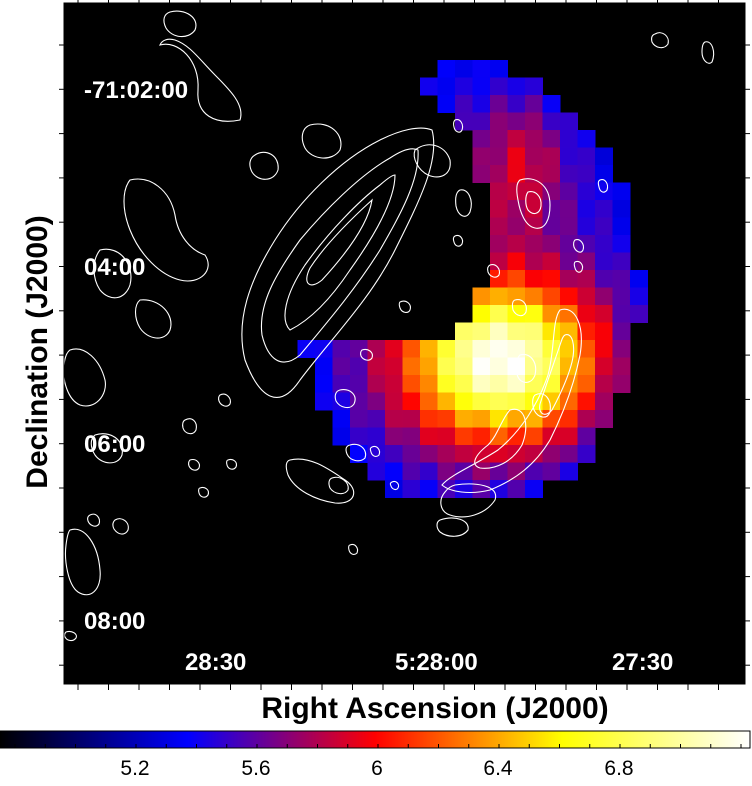 The width and height of the screenshot is (752, 786). What do you see at coordinates (377, 768) in the screenshot?
I see `colorbar-label-3: 6` at bounding box center [377, 768].